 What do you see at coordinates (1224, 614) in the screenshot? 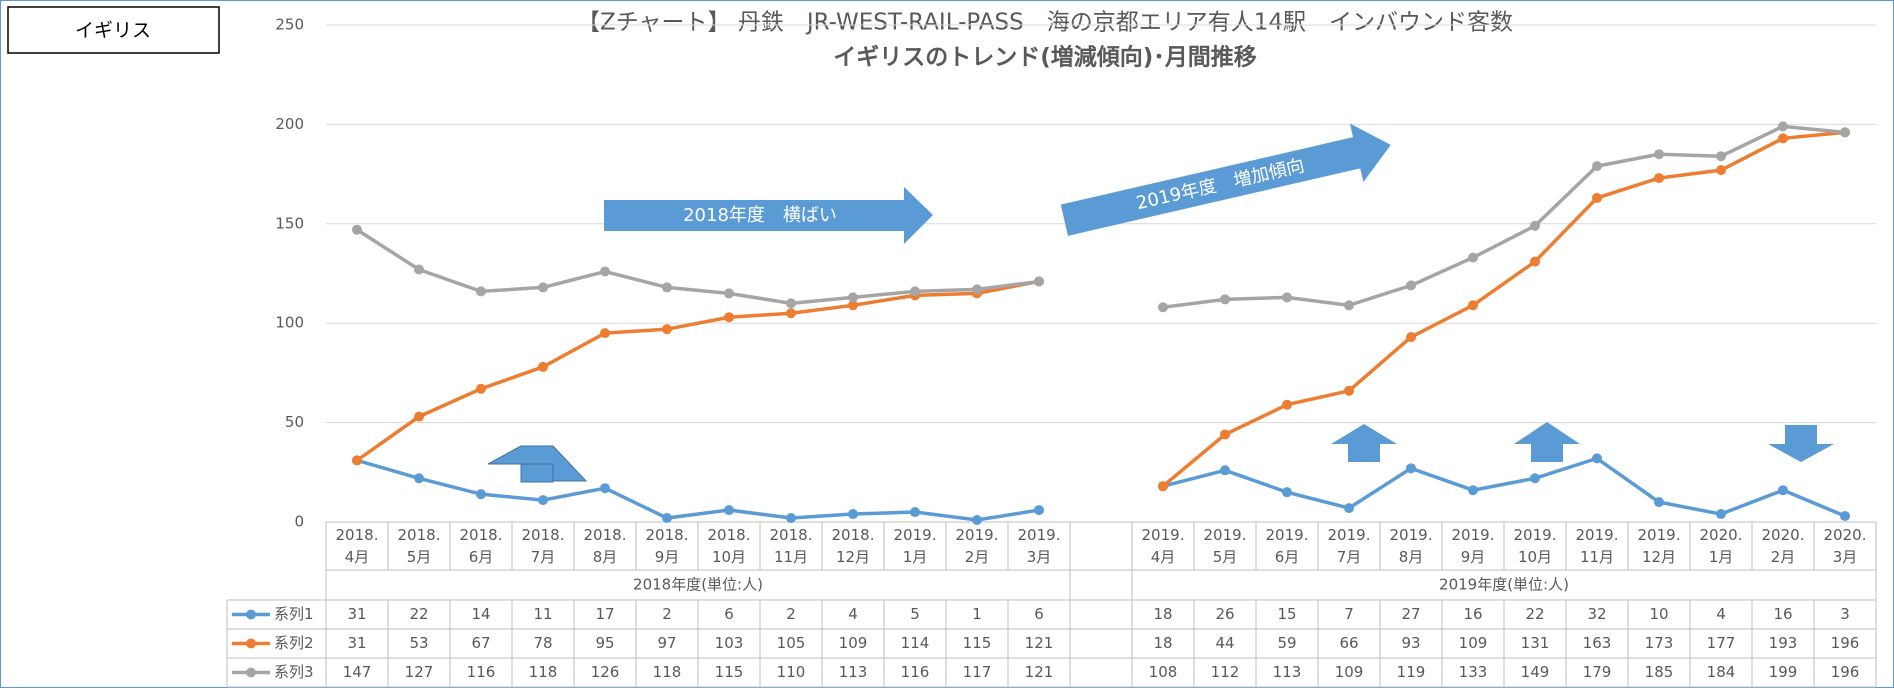
I see `table-value: 26` at bounding box center [1224, 614].